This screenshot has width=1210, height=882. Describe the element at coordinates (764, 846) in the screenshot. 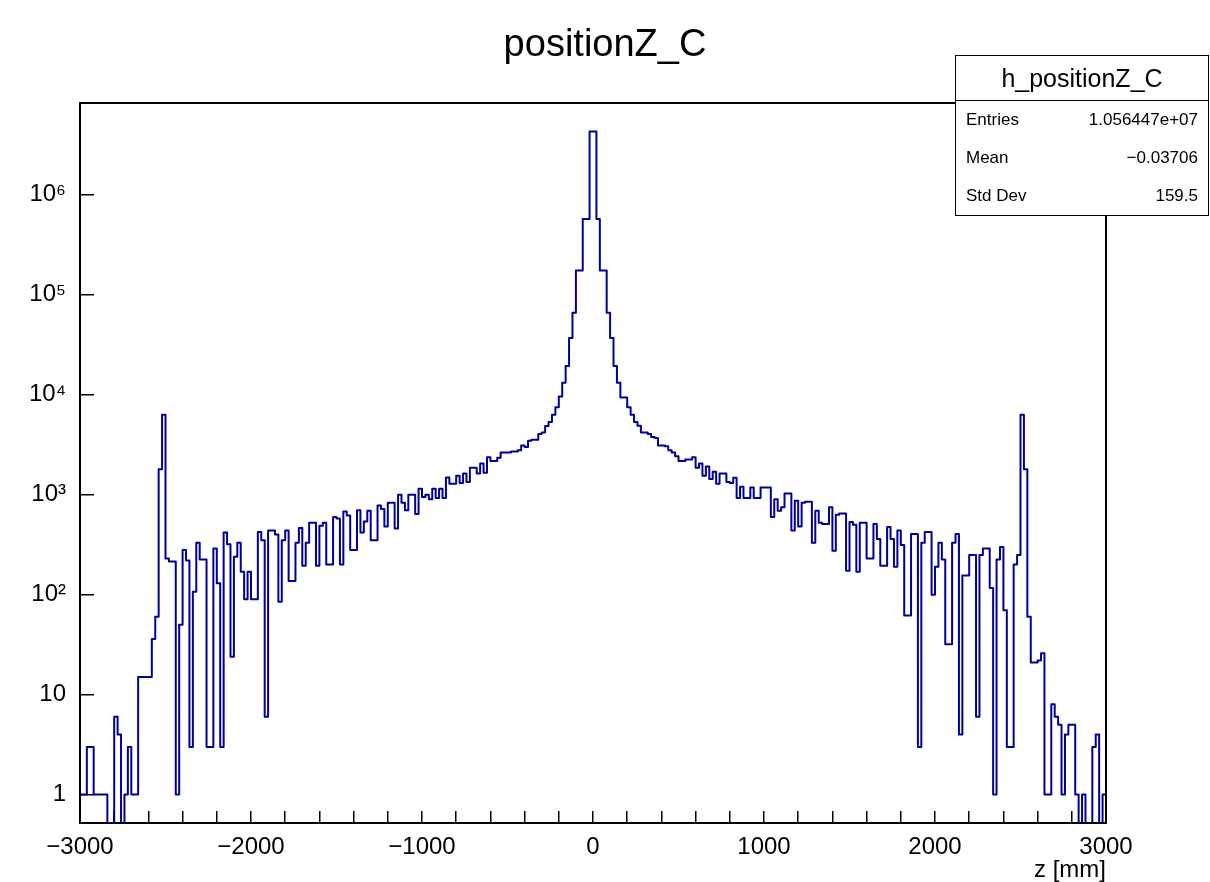

I see `x-tick-label: 1000` at that location.